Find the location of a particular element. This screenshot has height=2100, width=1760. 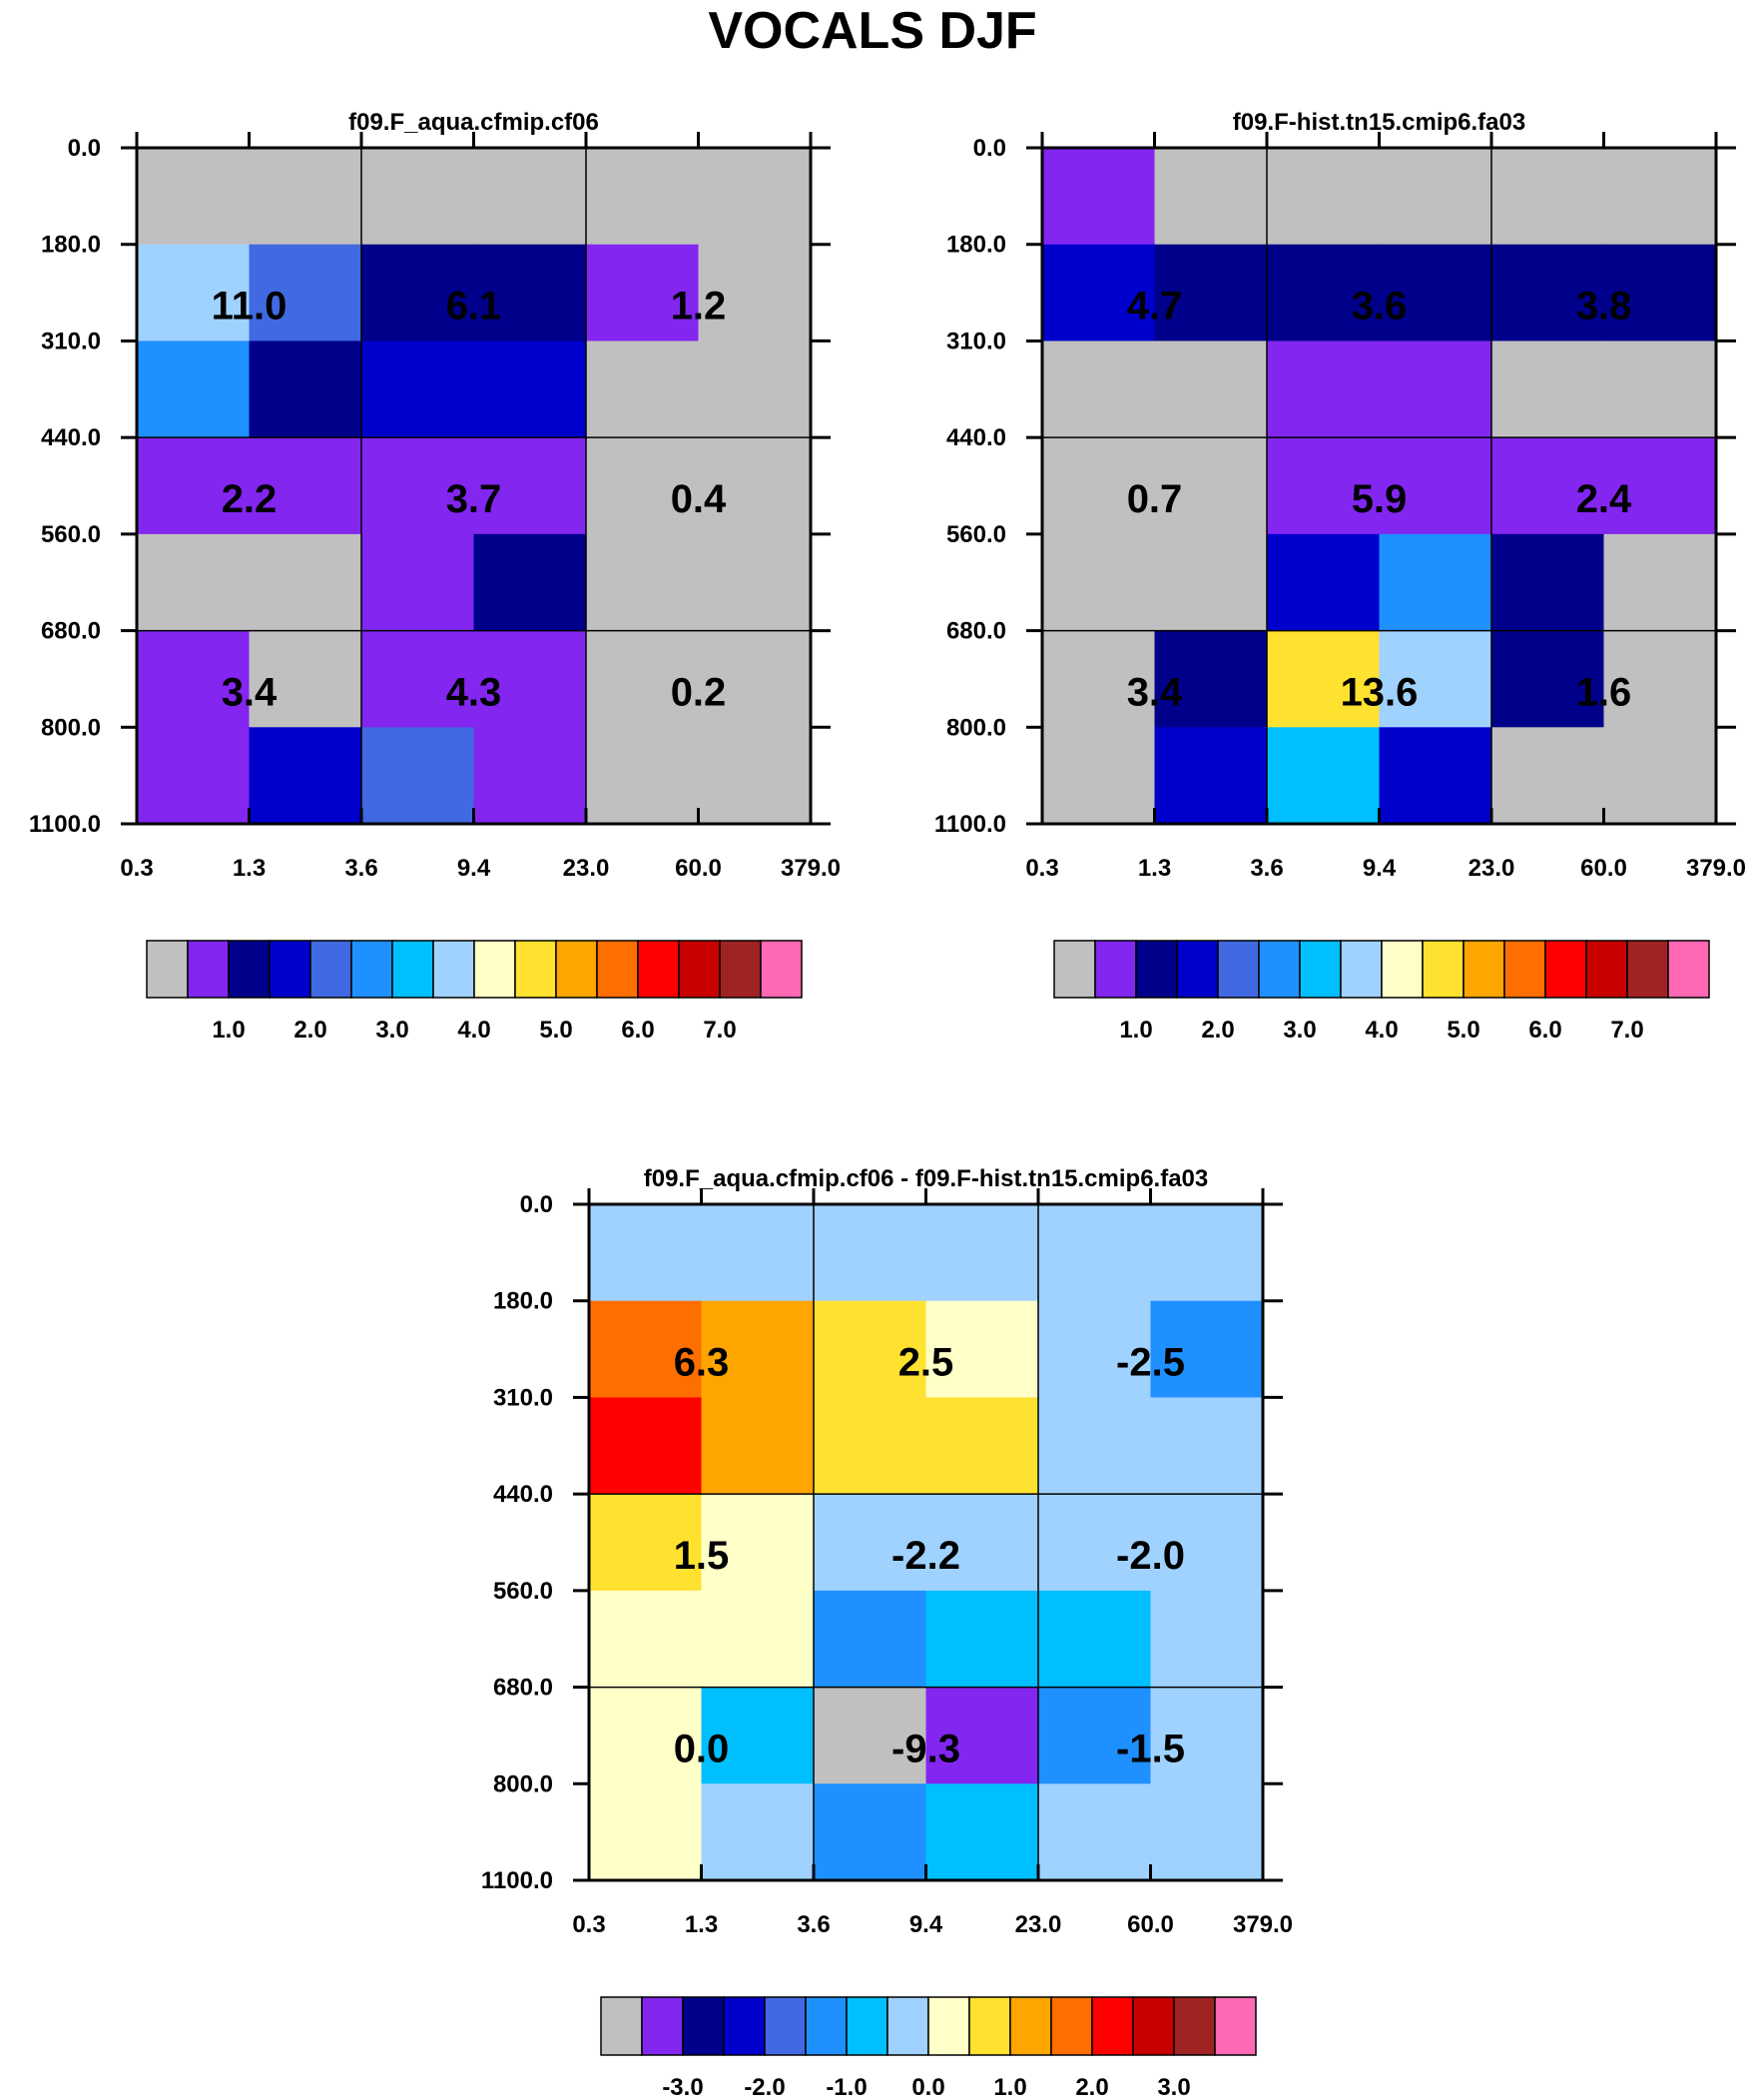

data-label: 4.3 is located at coordinates (474, 692).